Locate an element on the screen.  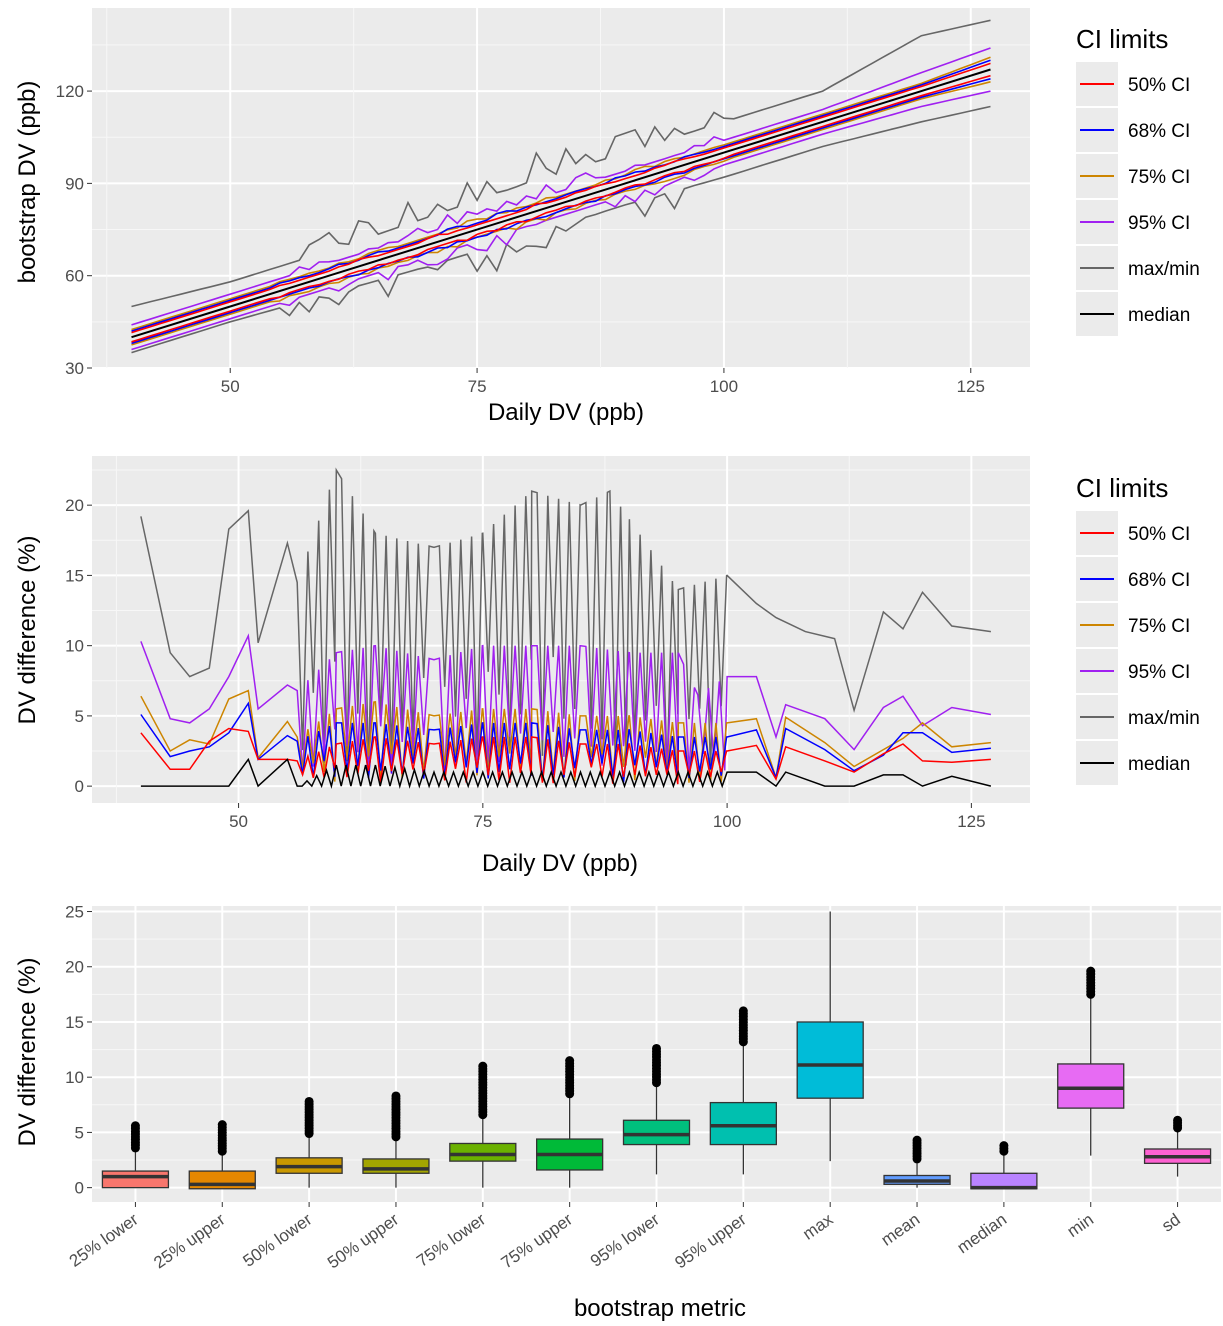
panel2-tick-label-y: 5 is located at coordinates (79, 716).